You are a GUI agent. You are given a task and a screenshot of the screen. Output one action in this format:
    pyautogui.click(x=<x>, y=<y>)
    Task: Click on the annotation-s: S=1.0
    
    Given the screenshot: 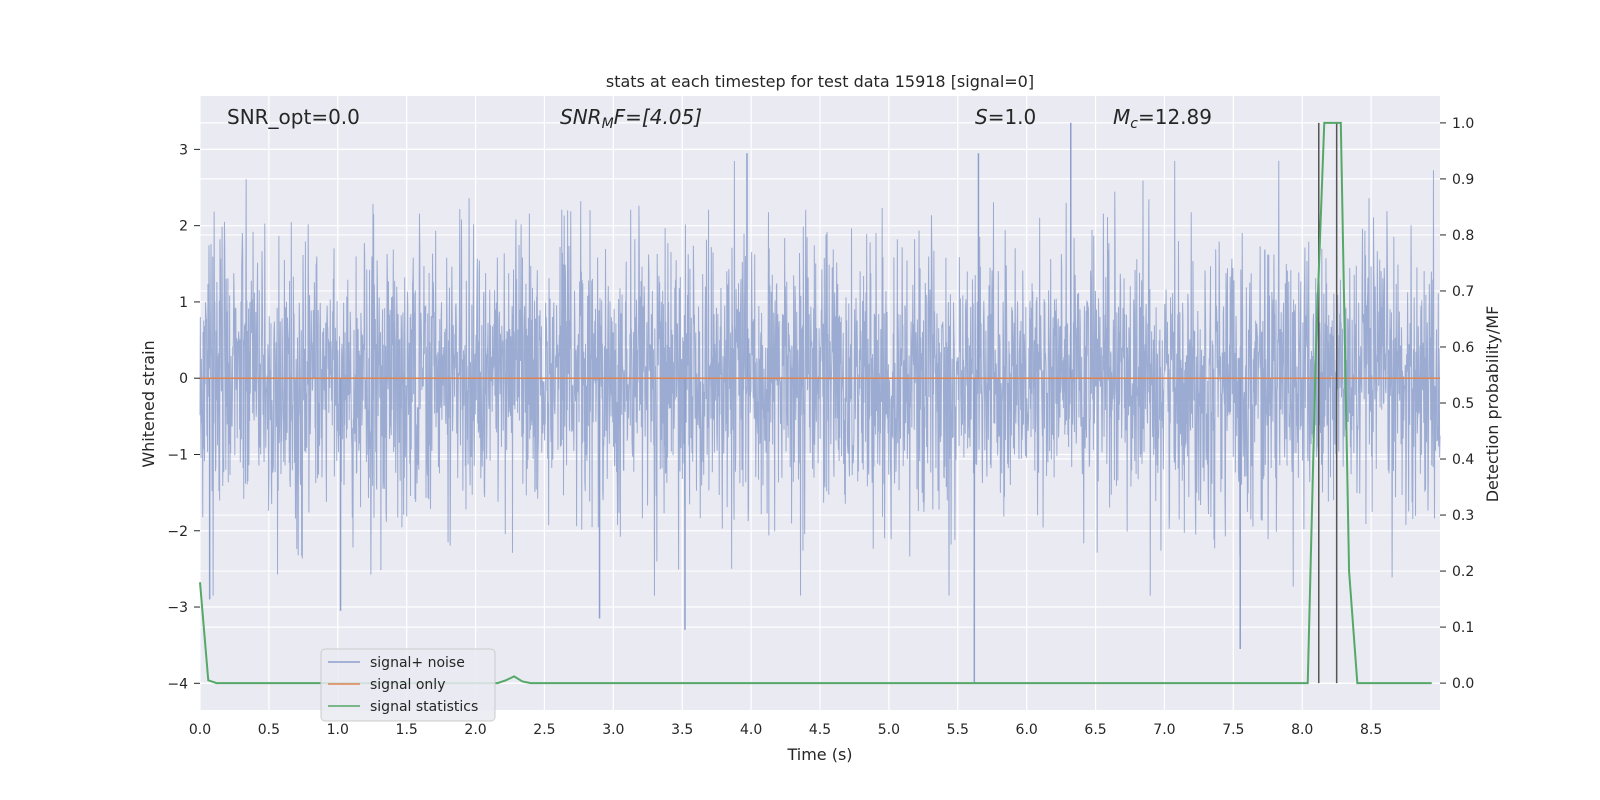 What is the action you would take?
    pyautogui.click(x=1005, y=117)
    